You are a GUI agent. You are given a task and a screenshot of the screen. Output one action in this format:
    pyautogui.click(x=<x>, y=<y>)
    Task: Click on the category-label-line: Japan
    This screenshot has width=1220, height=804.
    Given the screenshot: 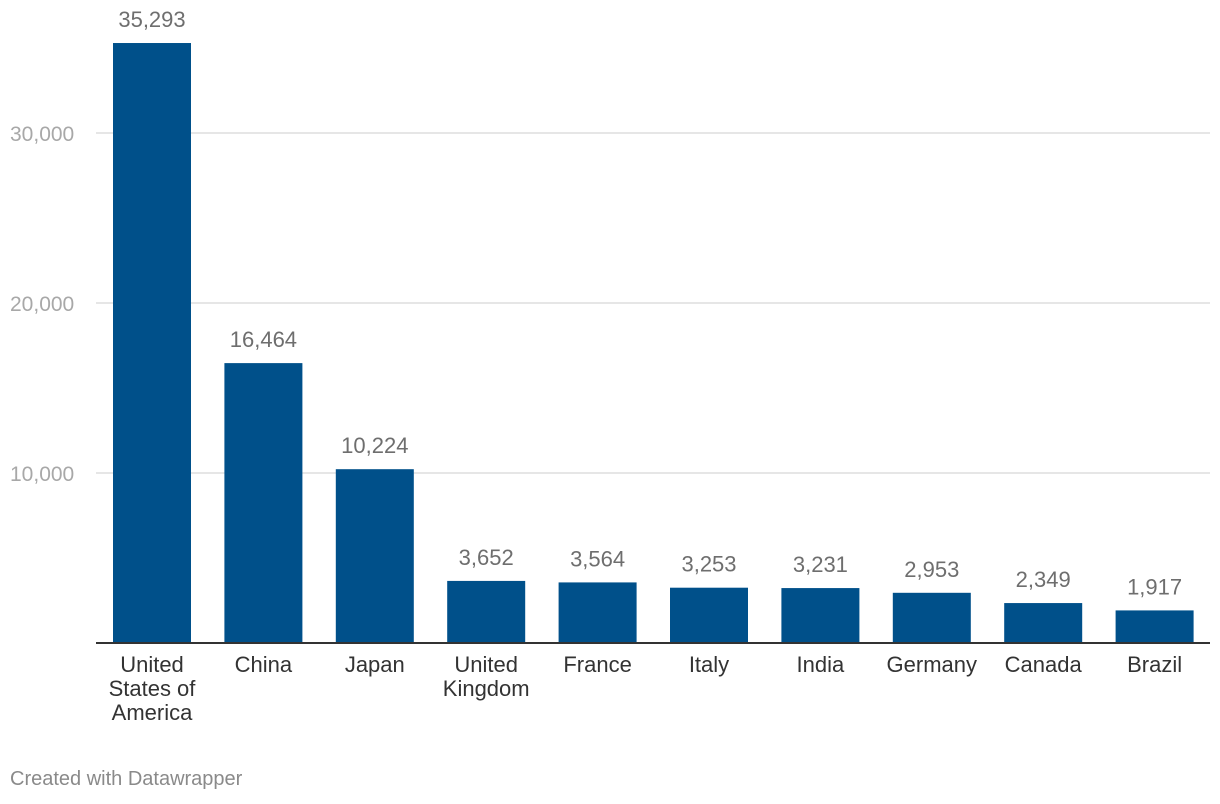 What is the action you would take?
    pyautogui.click(x=375, y=664)
    